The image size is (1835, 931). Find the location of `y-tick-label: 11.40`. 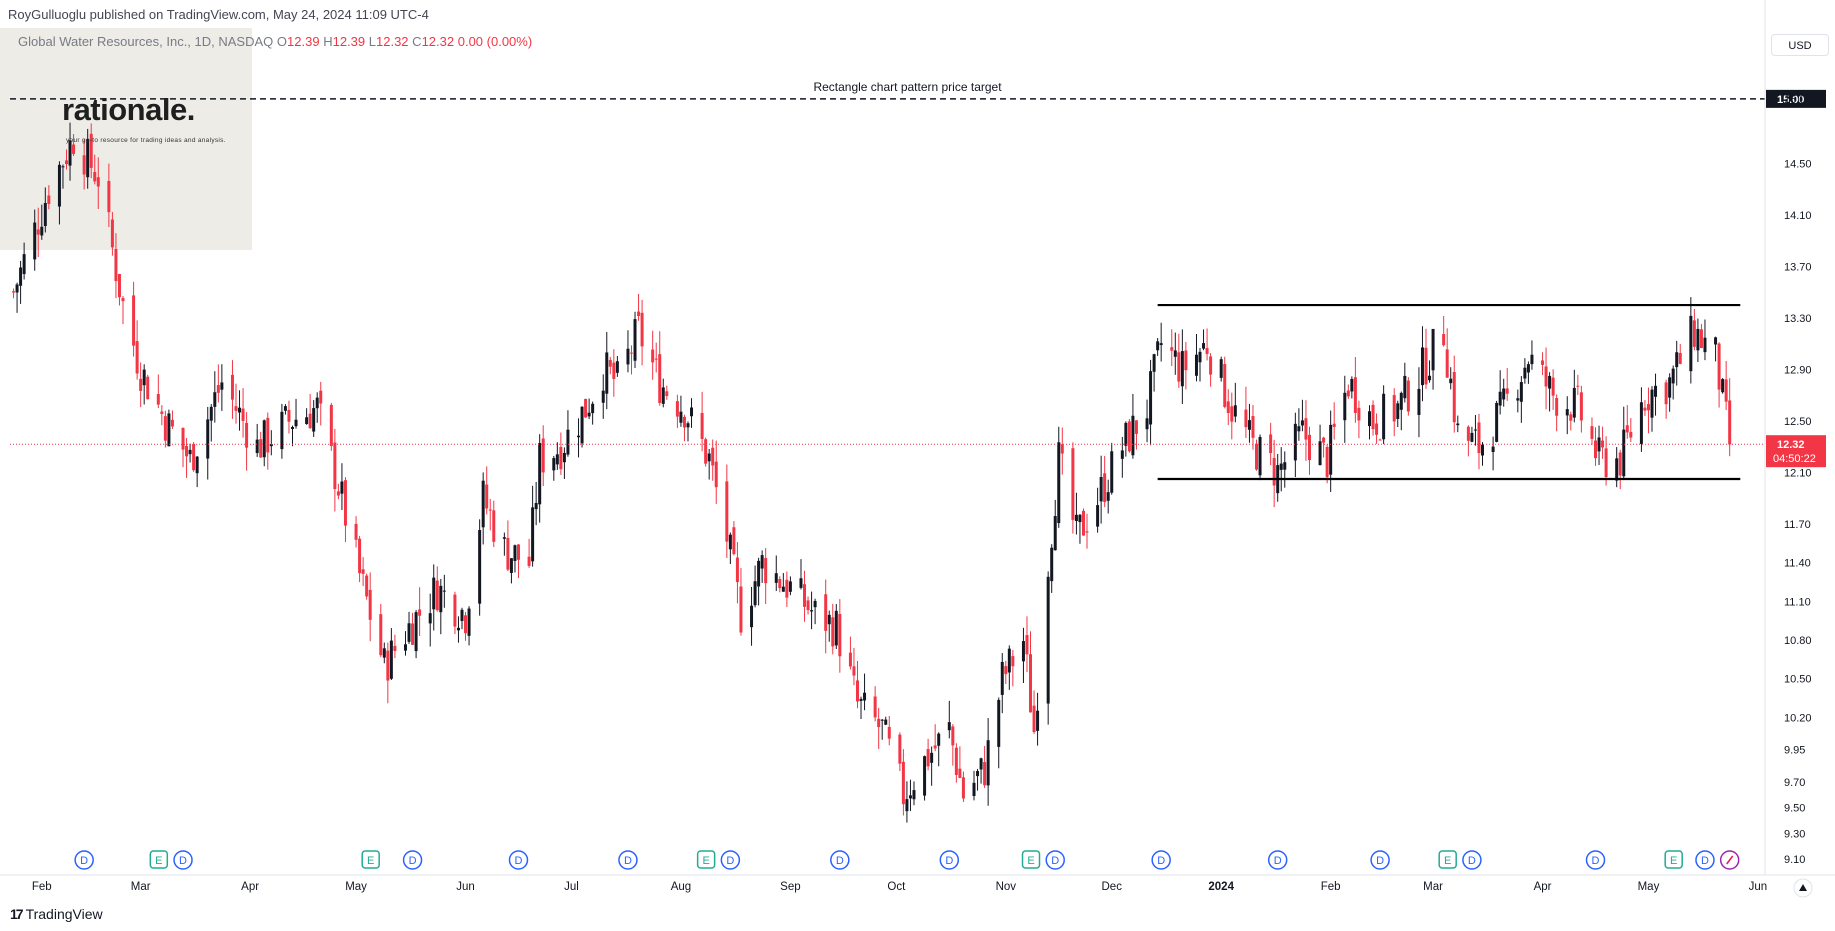

y-tick-label: 11.40 is located at coordinates (1797, 564).